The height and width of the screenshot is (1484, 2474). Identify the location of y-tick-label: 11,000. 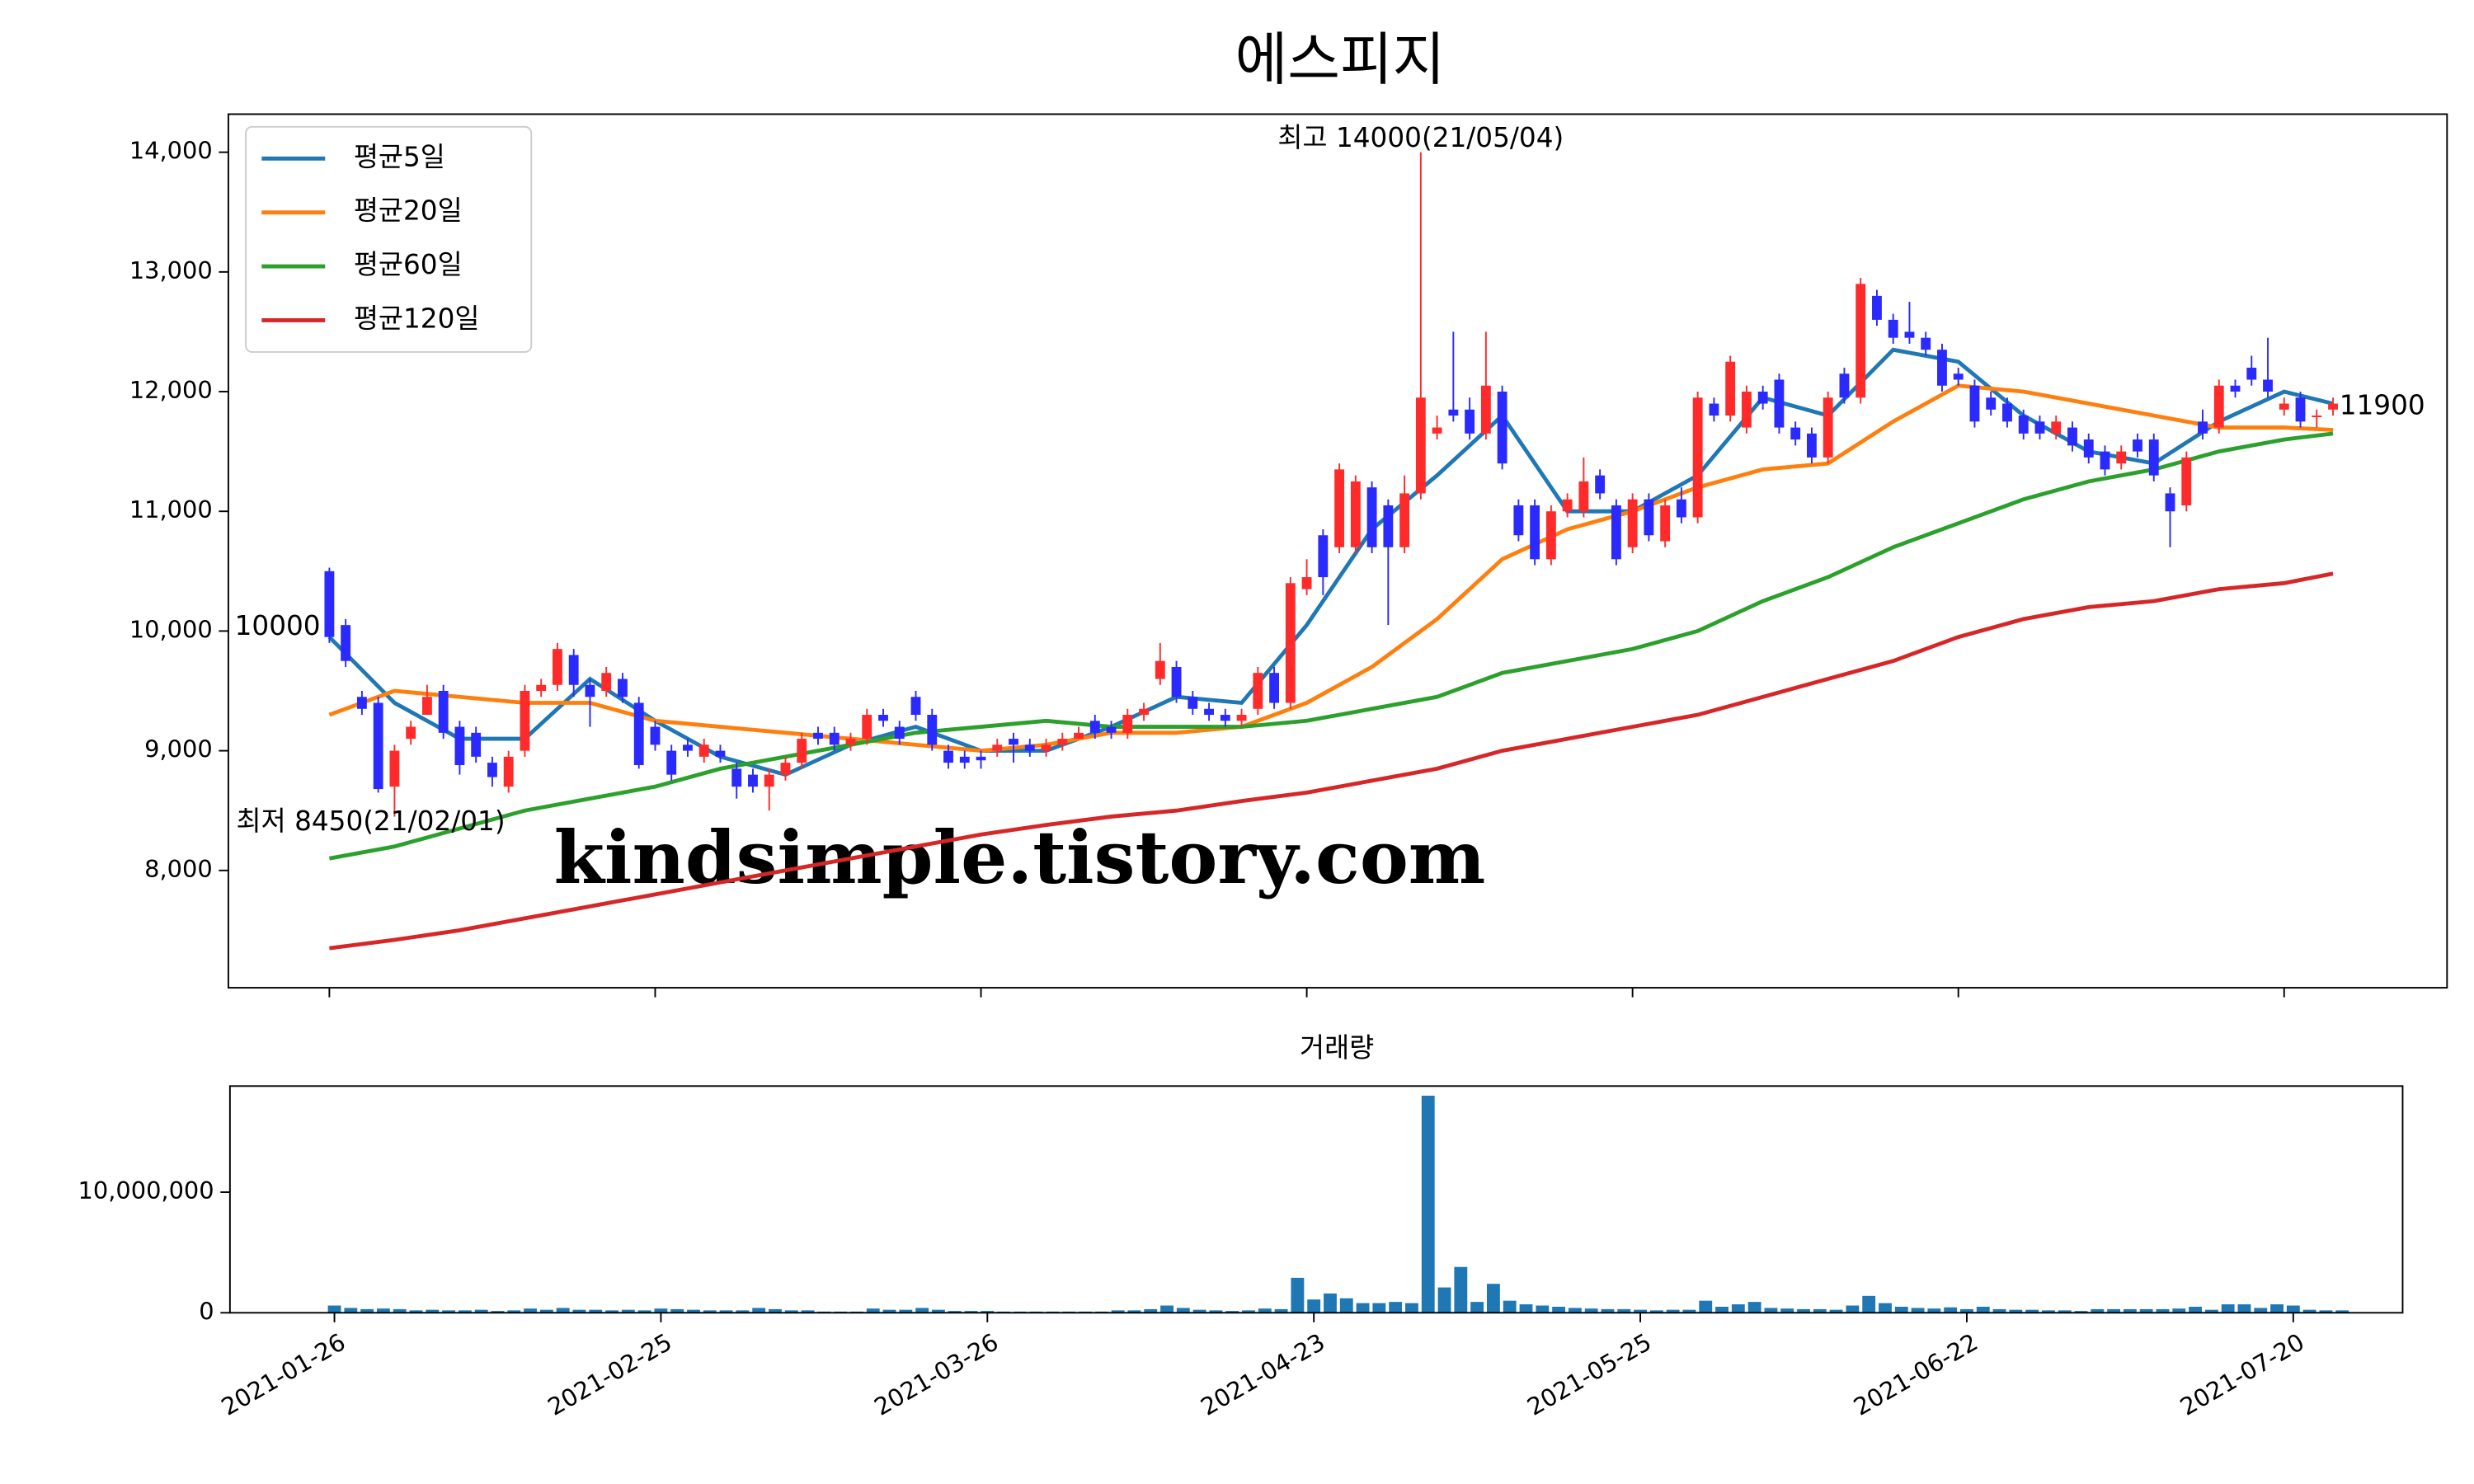
(171, 509).